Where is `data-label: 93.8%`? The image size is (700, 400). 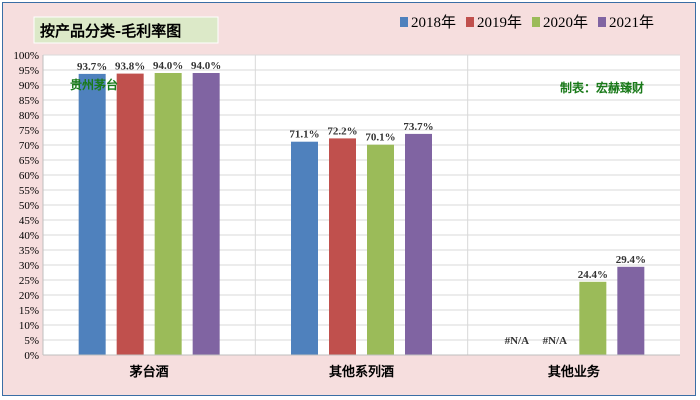 data-label: 93.8% is located at coordinates (130, 67).